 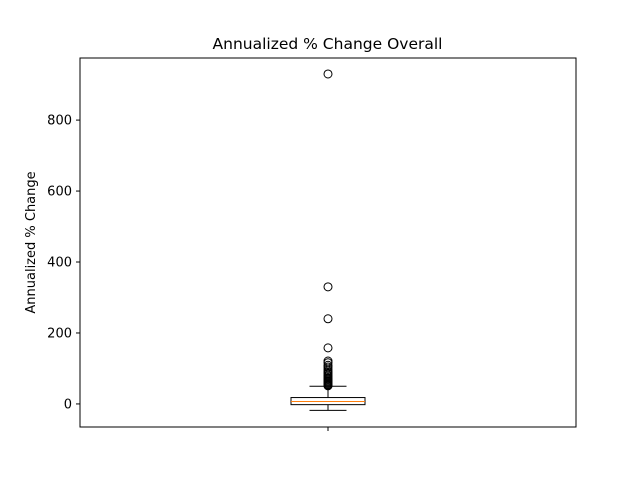 What do you see at coordinates (59, 333) in the screenshot?
I see `y-tick-label: 200` at bounding box center [59, 333].